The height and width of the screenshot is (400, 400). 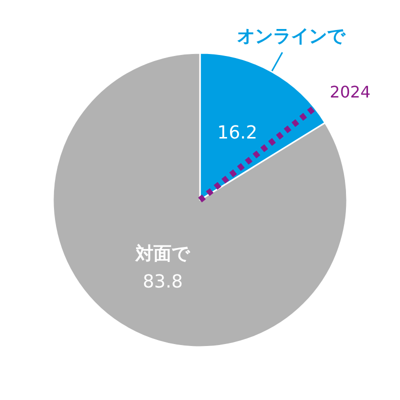 What do you see at coordinates (350, 92) in the screenshot?
I see `text: 2024` at bounding box center [350, 92].